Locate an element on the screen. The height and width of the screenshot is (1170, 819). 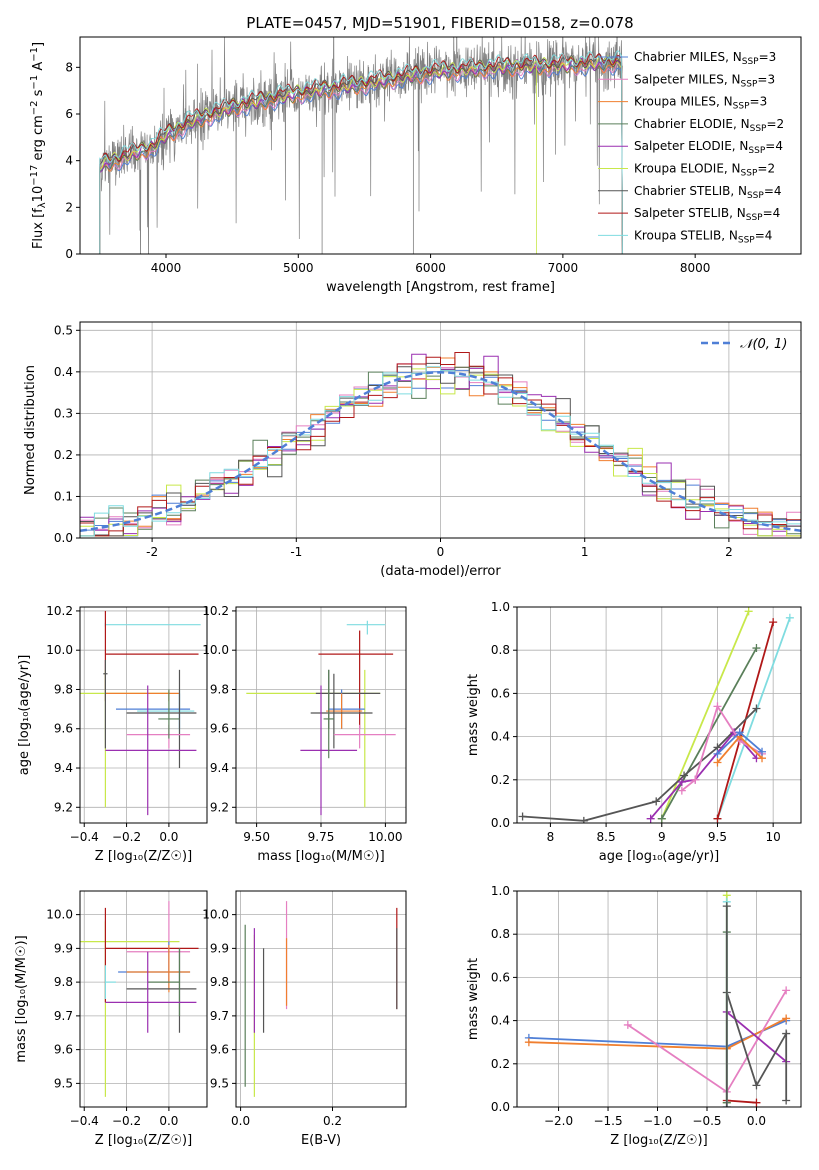
y-tick-label: 6 is located at coordinates (69, 114).